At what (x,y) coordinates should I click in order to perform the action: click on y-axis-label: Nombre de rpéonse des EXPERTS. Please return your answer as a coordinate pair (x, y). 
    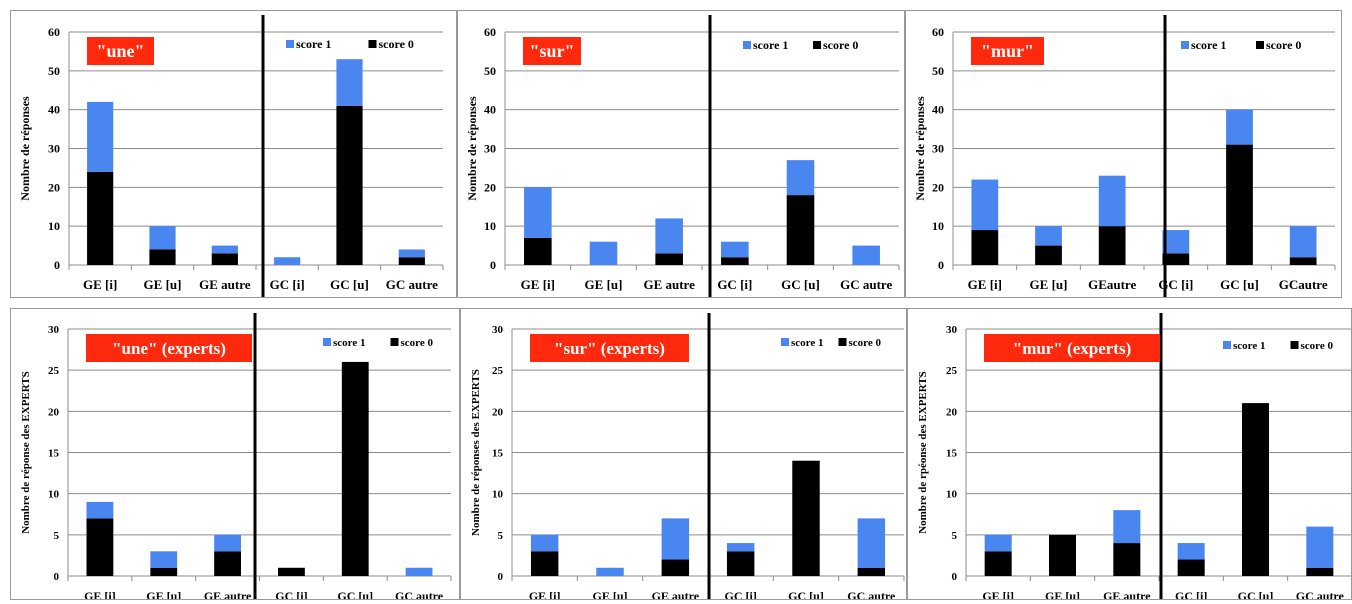
    Looking at the image, I should click on (923, 452).